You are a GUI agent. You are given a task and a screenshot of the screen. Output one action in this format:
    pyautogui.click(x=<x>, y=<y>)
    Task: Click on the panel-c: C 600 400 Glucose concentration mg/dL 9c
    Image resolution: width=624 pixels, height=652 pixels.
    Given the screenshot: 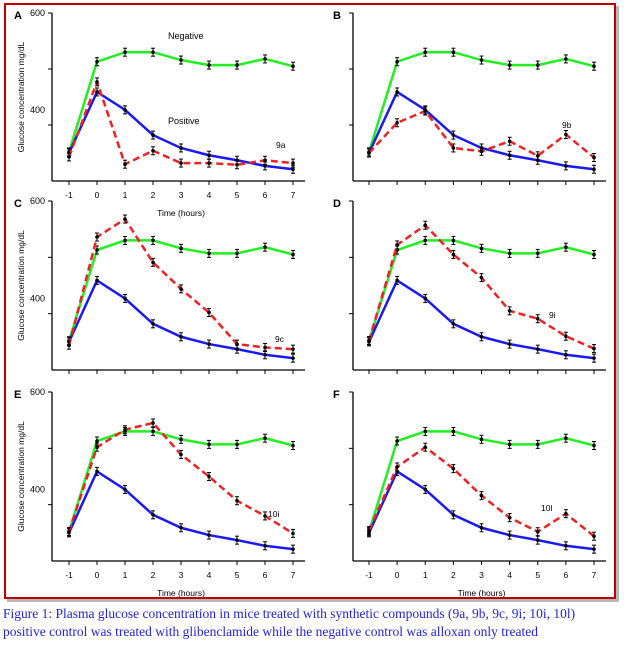 What is the action you would take?
    pyautogui.click(x=159, y=285)
    